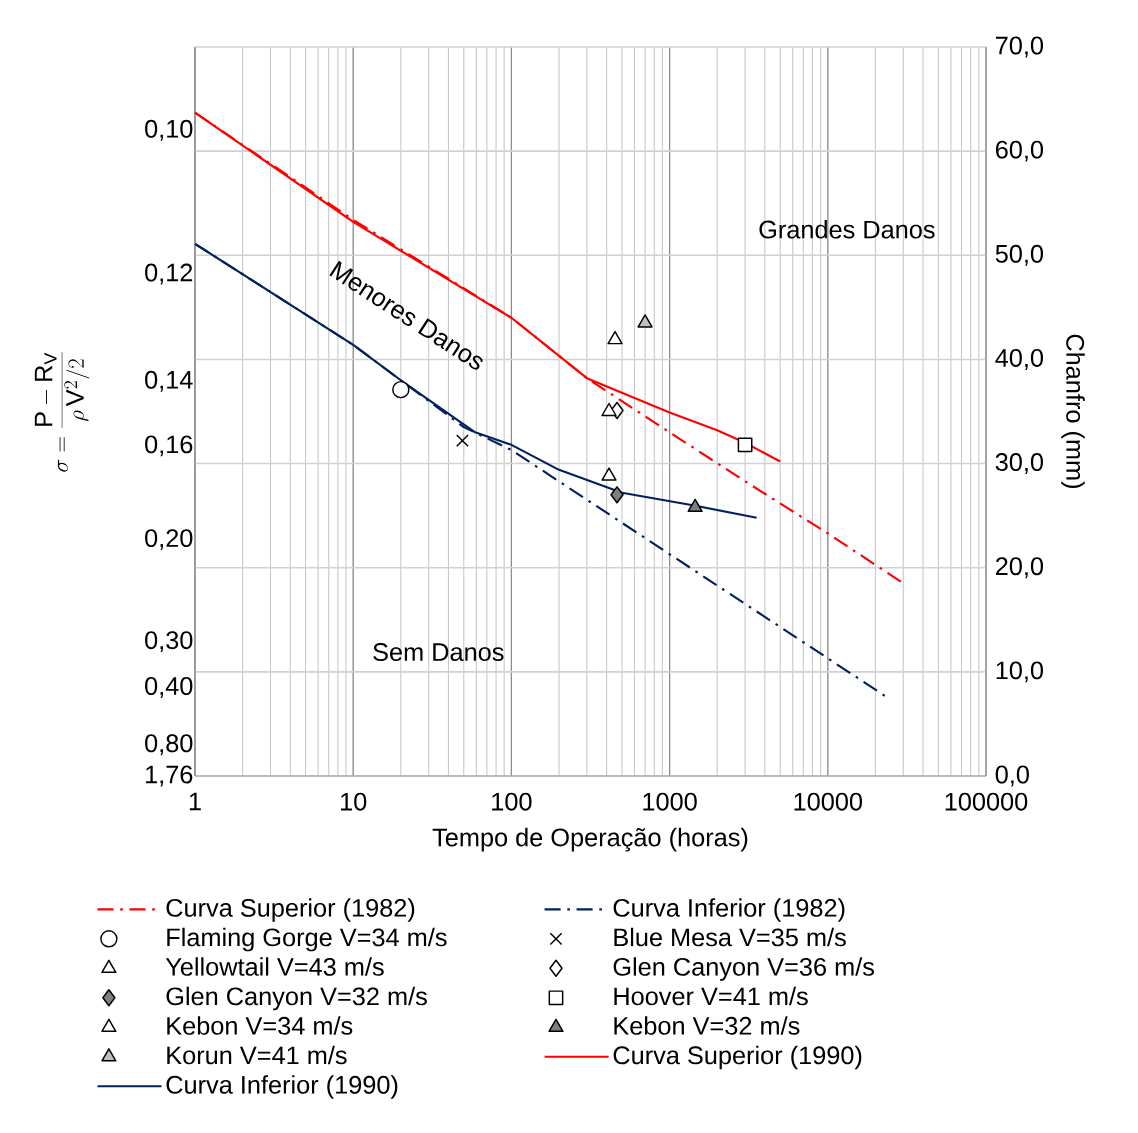 Image resolution: width=1138 pixels, height=1133 pixels. What do you see at coordinates (169, 274) in the screenshot?
I see `text: 0,12` at bounding box center [169, 274].